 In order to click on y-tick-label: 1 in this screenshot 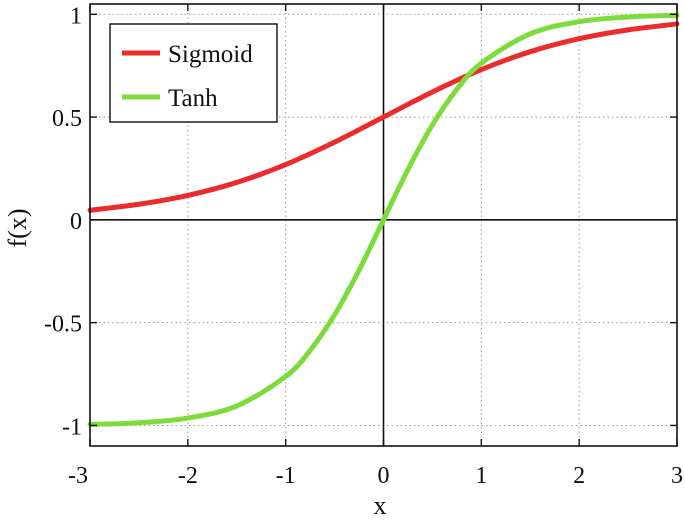, I will do `click(76, 16)`.